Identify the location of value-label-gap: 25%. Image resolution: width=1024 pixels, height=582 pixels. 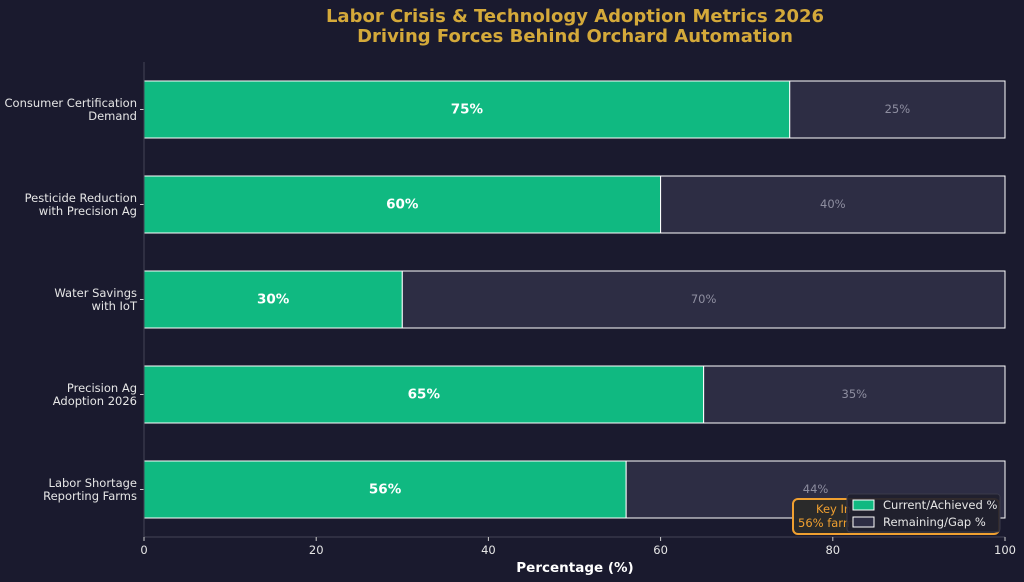
(898, 109).